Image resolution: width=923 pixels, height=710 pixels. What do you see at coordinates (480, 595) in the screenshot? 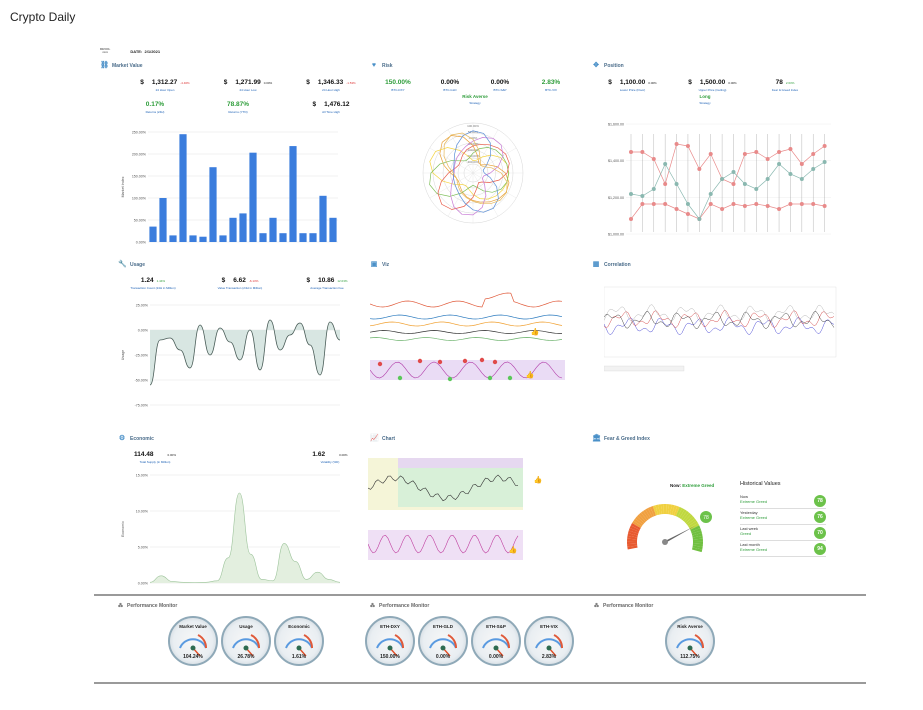
I see `top-divider` at bounding box center [480, 595].